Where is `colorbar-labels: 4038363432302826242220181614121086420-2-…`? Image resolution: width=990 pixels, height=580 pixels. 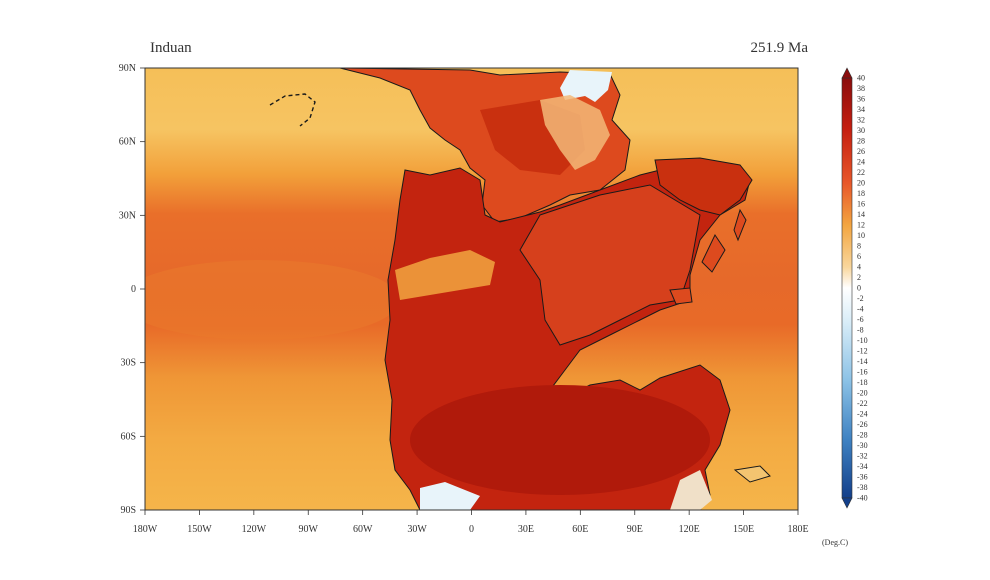
colorbar-labels: 4038363432302826242220181614121086420-2-… is located at coordinates (862, 288).